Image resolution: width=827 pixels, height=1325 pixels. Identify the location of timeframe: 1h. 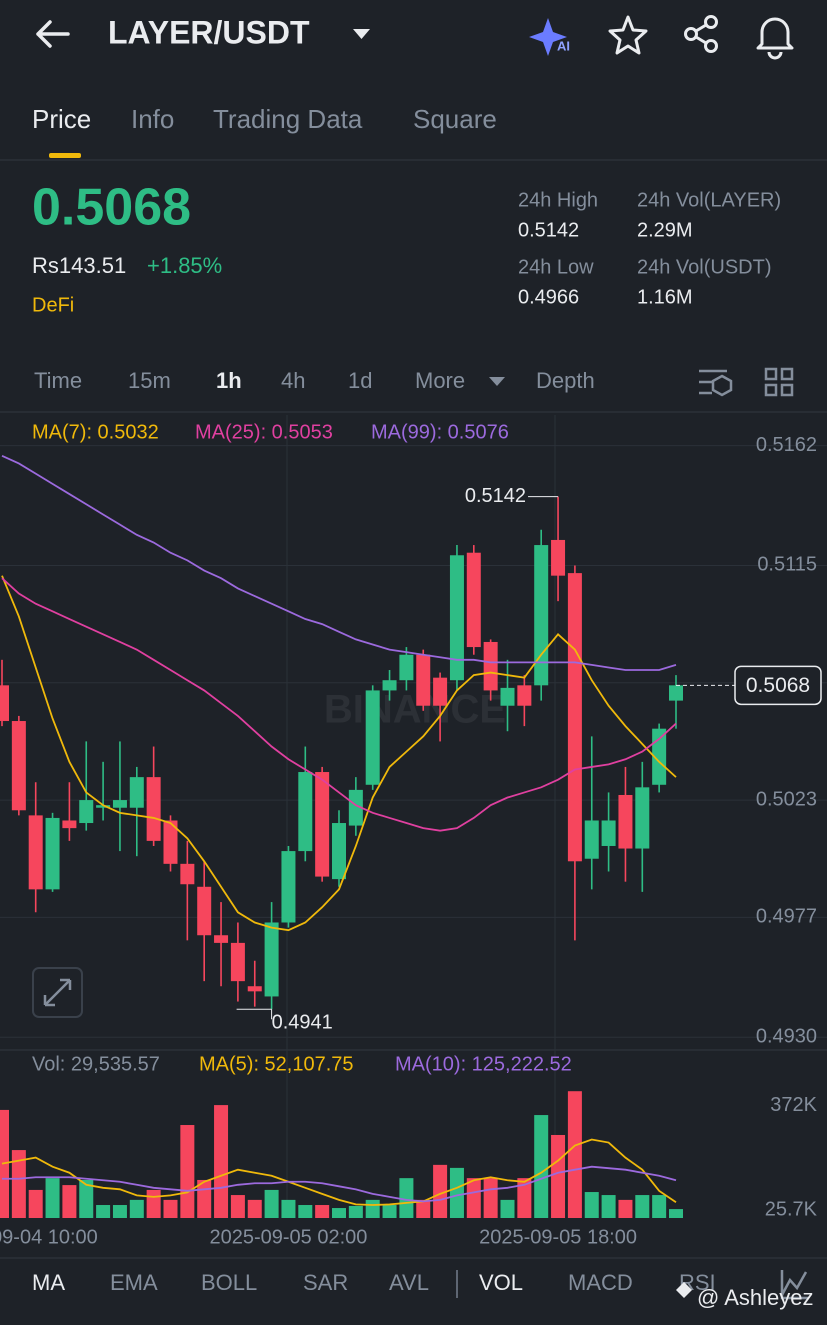
(229, 380).